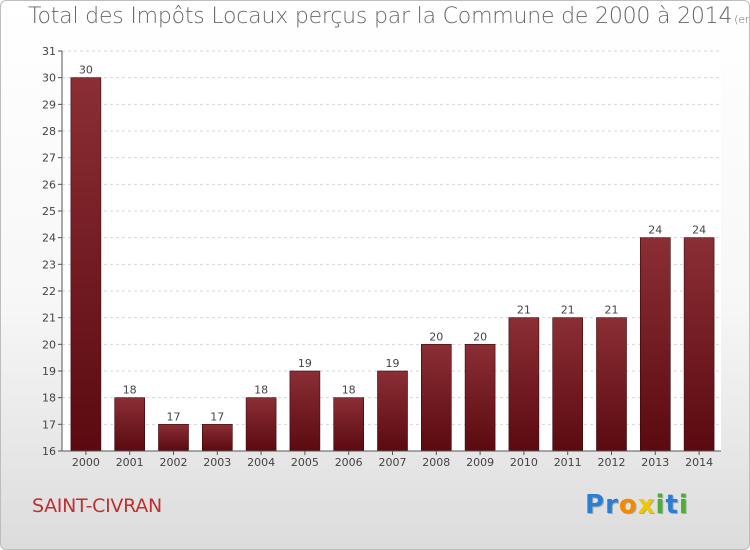 This screenshot has height=550, width=750. What do you see at coordinates (612, 505) in the screenshot?
I see `logo-letter: r` at bounding box center [612, 505].